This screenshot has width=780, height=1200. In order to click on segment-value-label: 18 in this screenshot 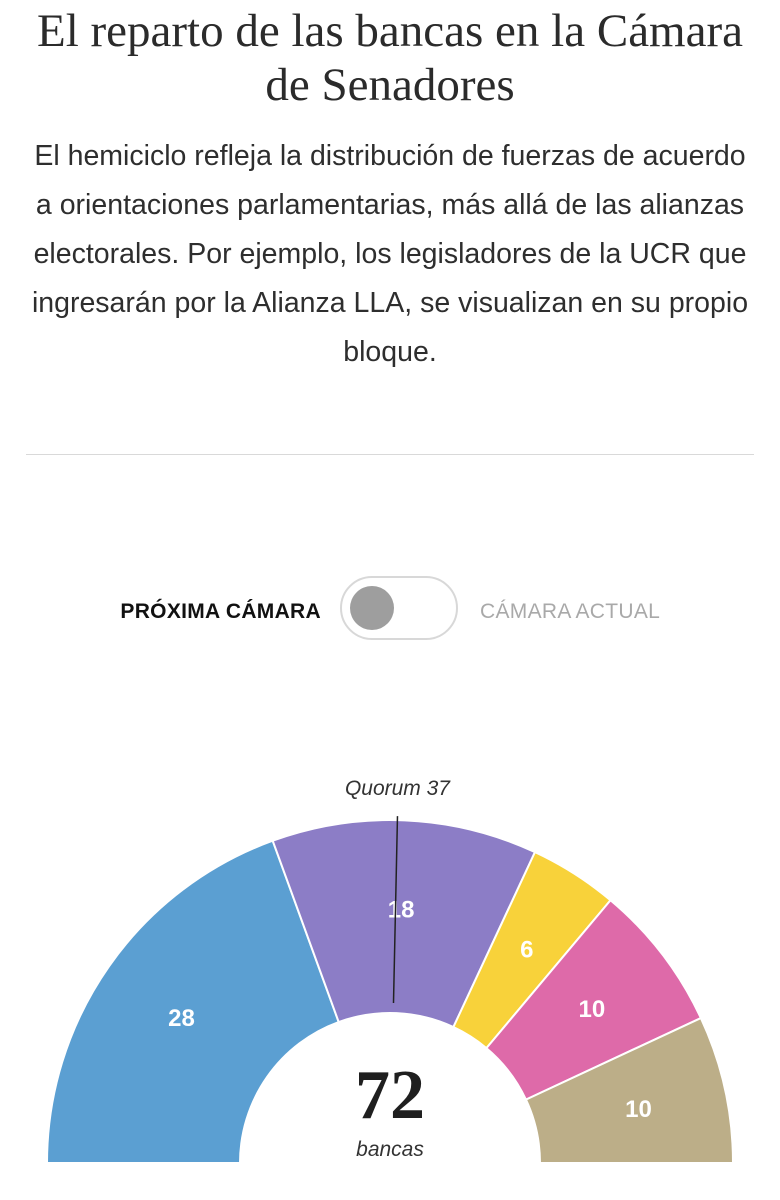, I will do `click(401, 910)`.